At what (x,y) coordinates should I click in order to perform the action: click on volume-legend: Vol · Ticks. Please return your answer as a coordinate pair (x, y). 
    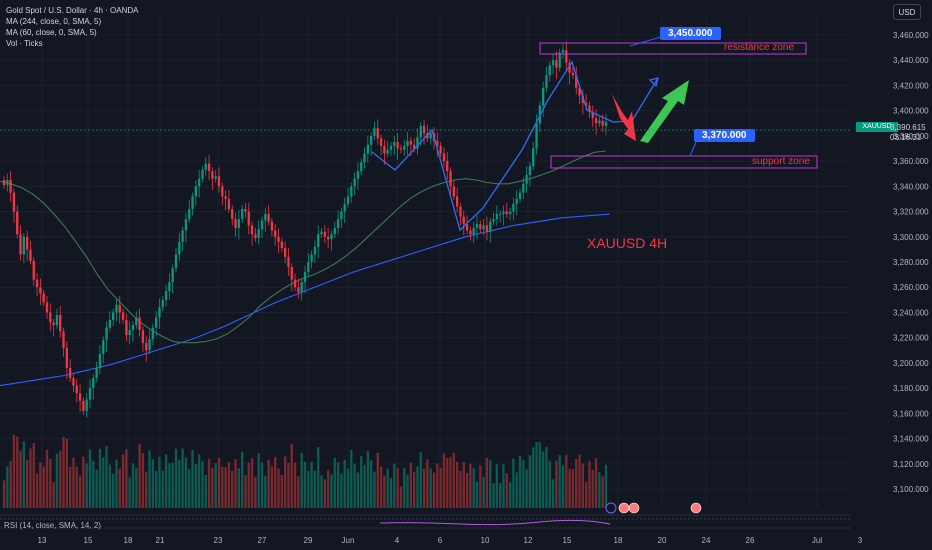
    Looking at the image, I should click on (24, 43).